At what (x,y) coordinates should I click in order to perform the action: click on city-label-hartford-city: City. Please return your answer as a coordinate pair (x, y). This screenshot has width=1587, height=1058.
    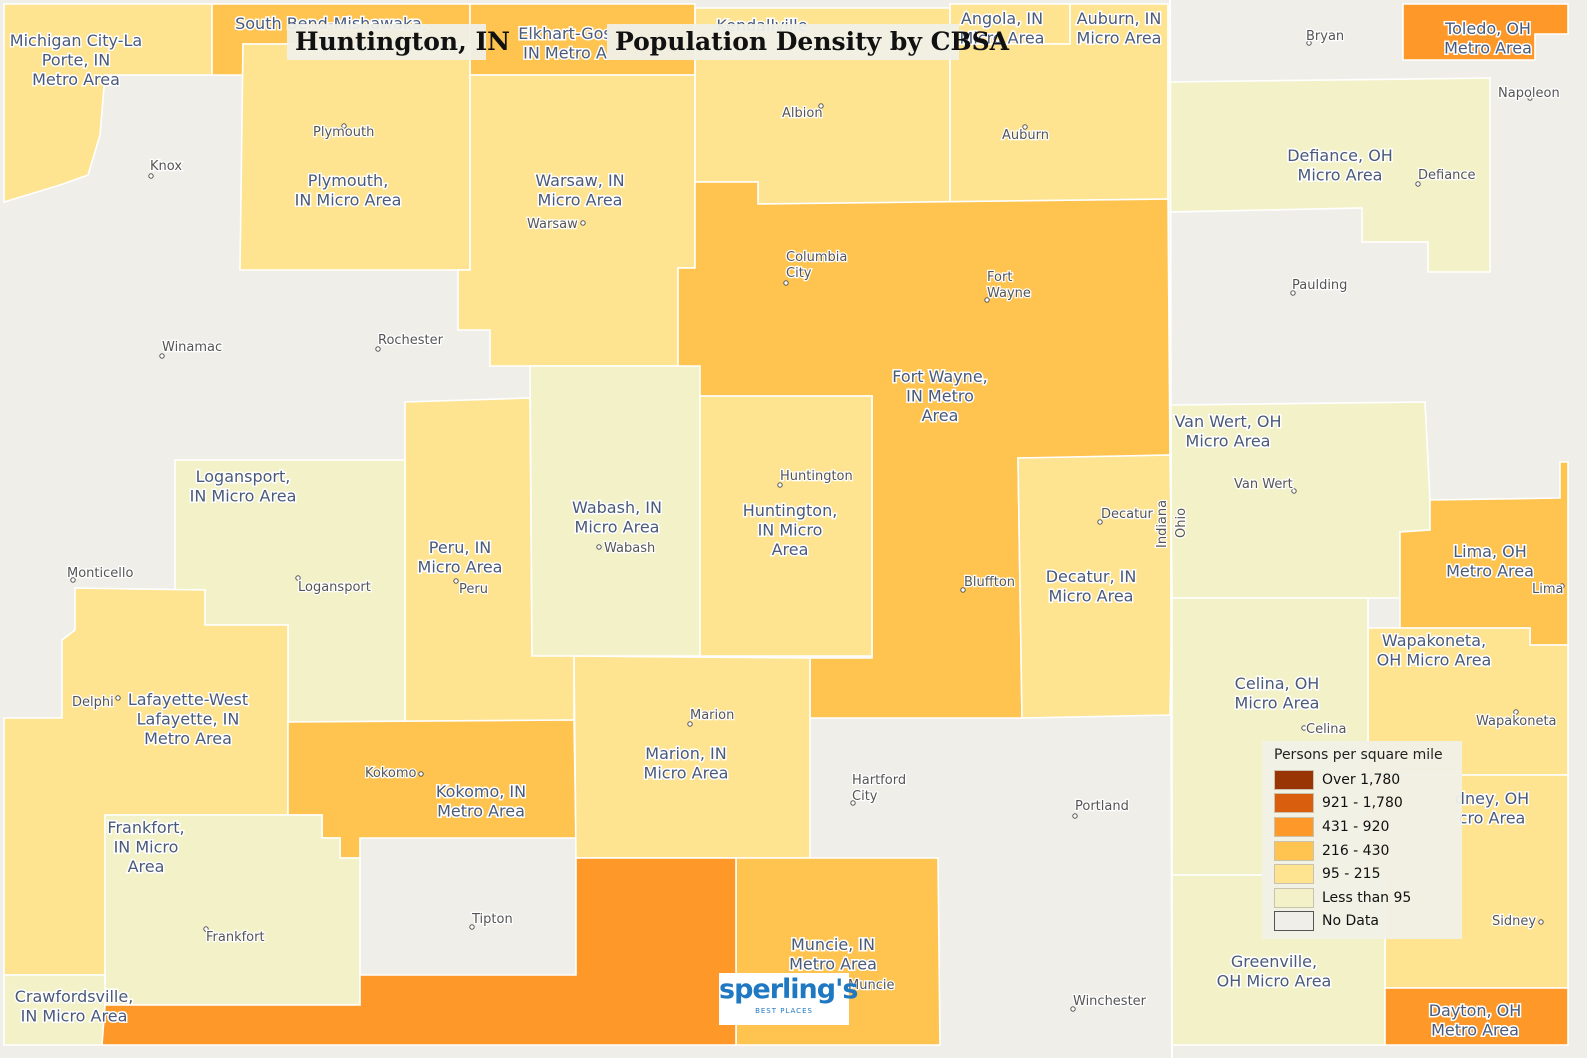
    Looking at the image, I should click on (865, 796).